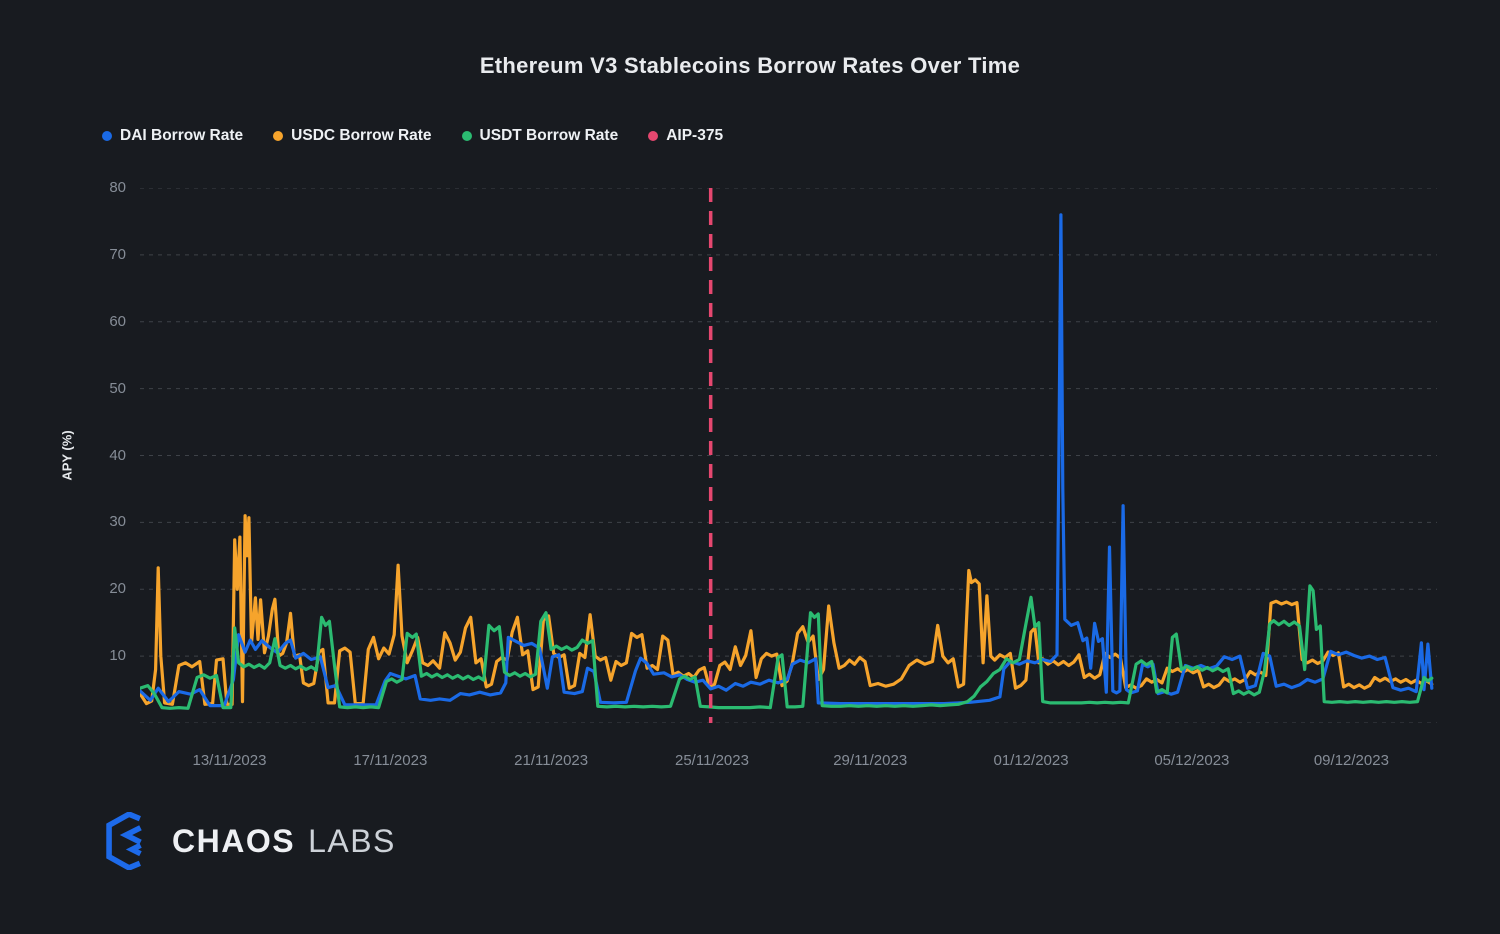 Image resolution: width=1500 pixels, height=934 pixels. I want to click on x-tick-label: 13/11/2023, so click(229, 760).